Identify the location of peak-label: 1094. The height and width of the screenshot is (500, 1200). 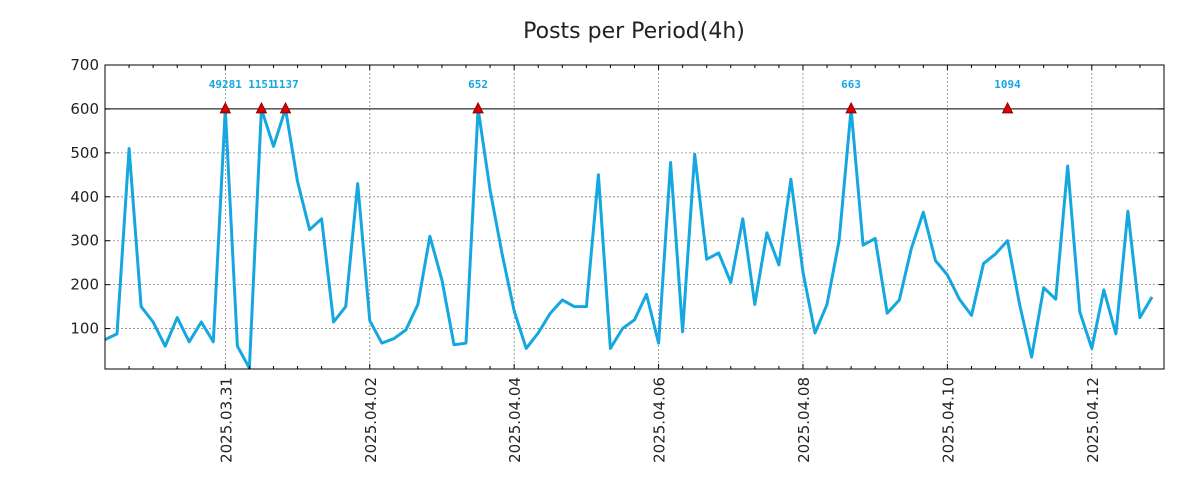
(1007, 84).